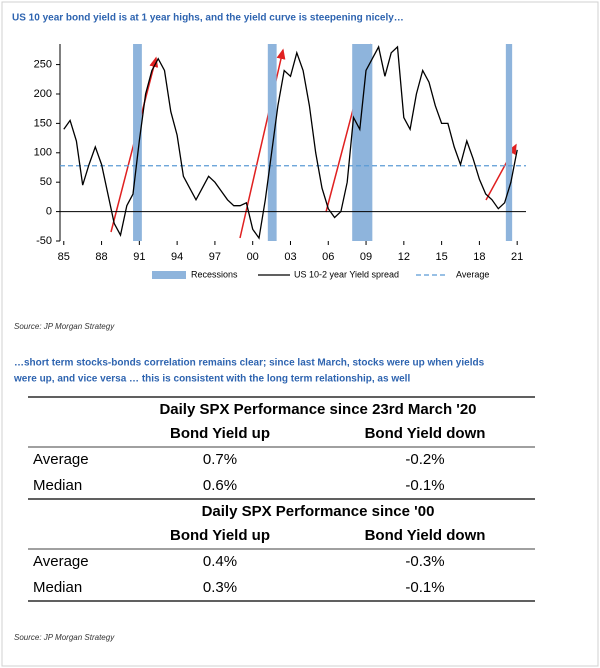  Describe the element at coordinates (441, 257) in the screenshot. I see `x-tick-label: 15` at that location.